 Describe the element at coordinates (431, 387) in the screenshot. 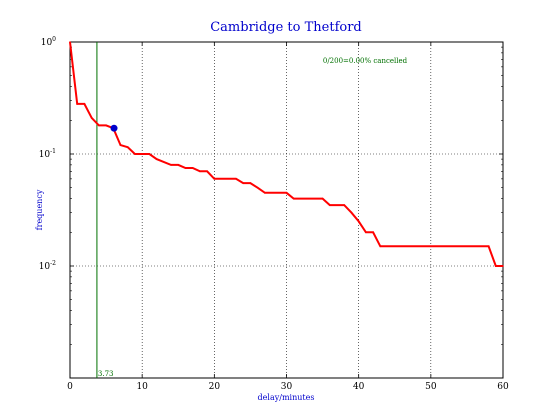

I see `x-tick-label: 50` at that location.